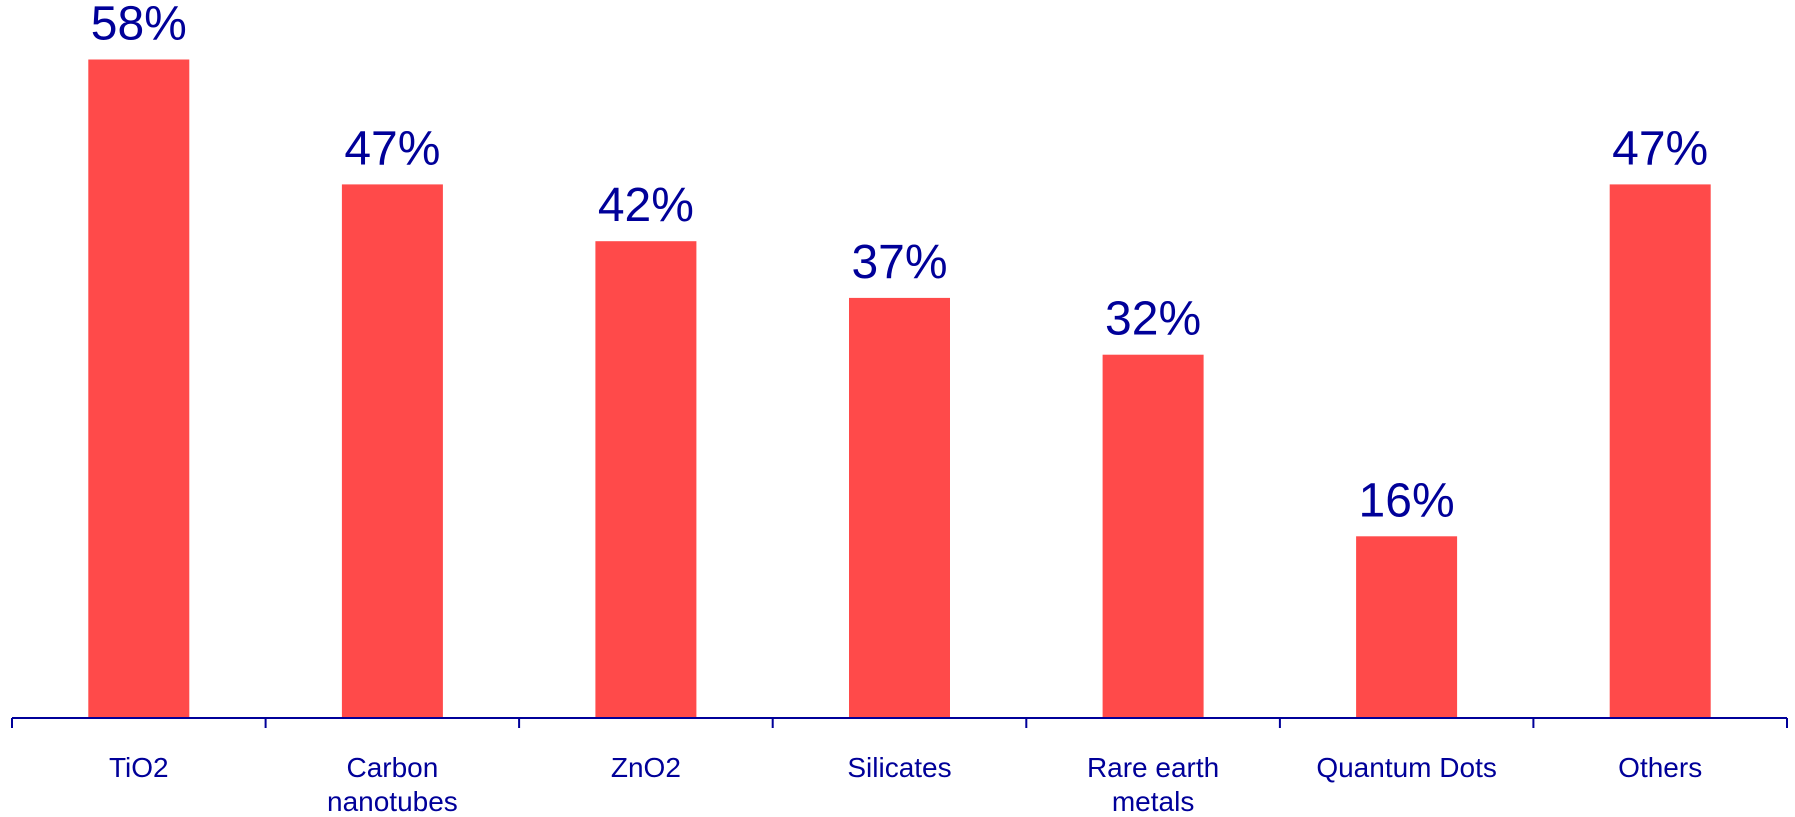 The height and width of the screenshot is (817, 1795). What do you see at coordinates (139, 25) in the screenshot?
I see `value-label-tio2: 58%` at bounding box center [139, 25].